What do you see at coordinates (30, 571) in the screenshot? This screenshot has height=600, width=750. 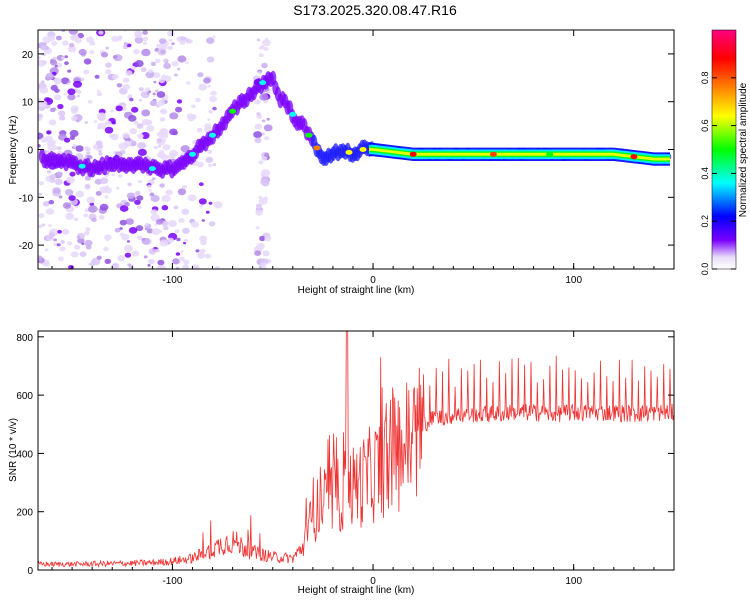 I see `snr-y-tick-label: 0` at bounding box center [30, 571].